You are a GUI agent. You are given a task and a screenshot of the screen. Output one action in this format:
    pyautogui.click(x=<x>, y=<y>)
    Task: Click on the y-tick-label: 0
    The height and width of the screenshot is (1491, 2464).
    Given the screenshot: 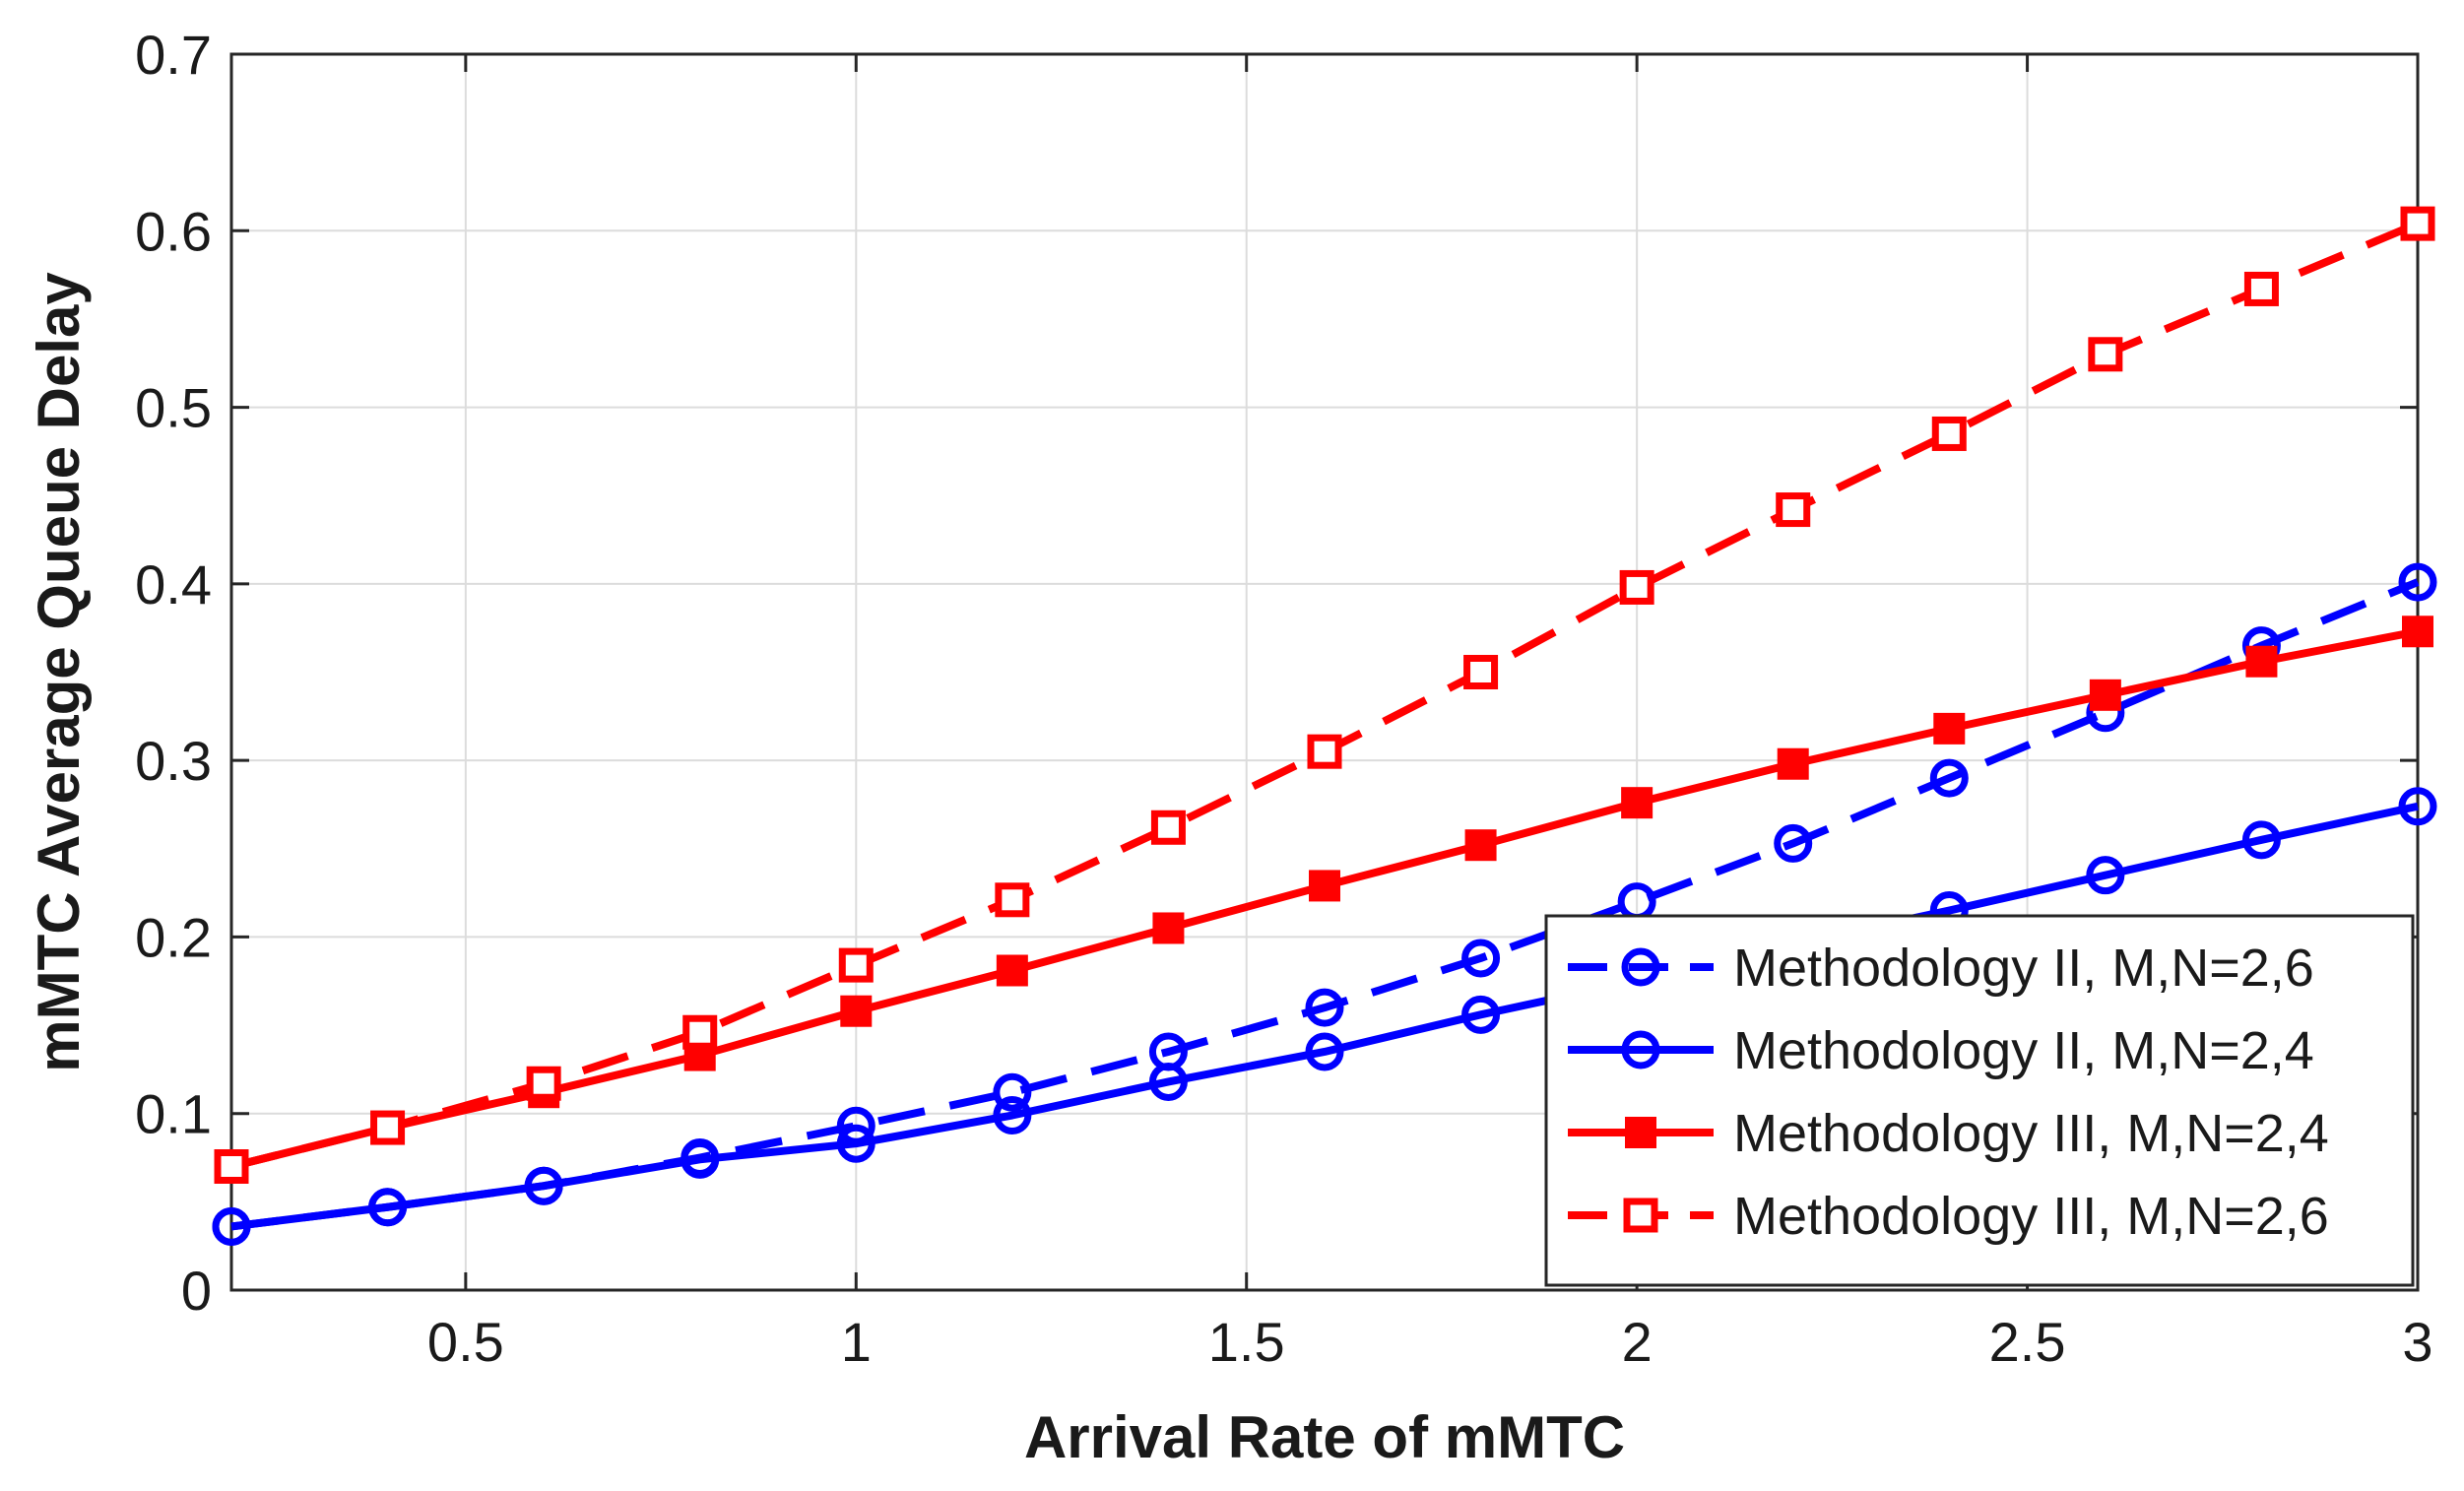 What is the action you would take?
    pyautogui.click(x=197, y=1291)
    